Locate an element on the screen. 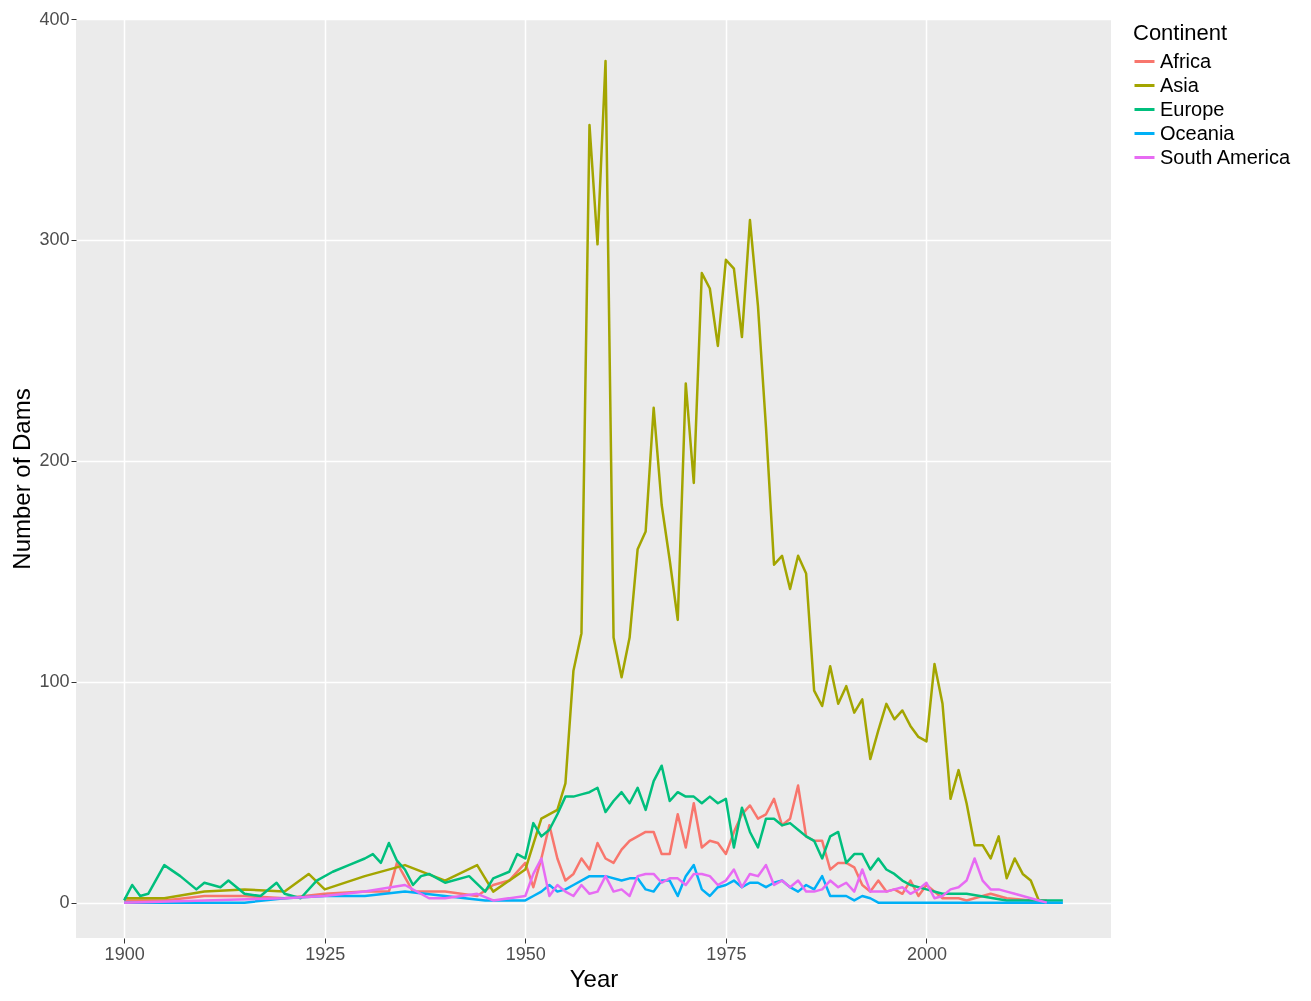  legend-label: Asia is located at coordinates (1180, 84).